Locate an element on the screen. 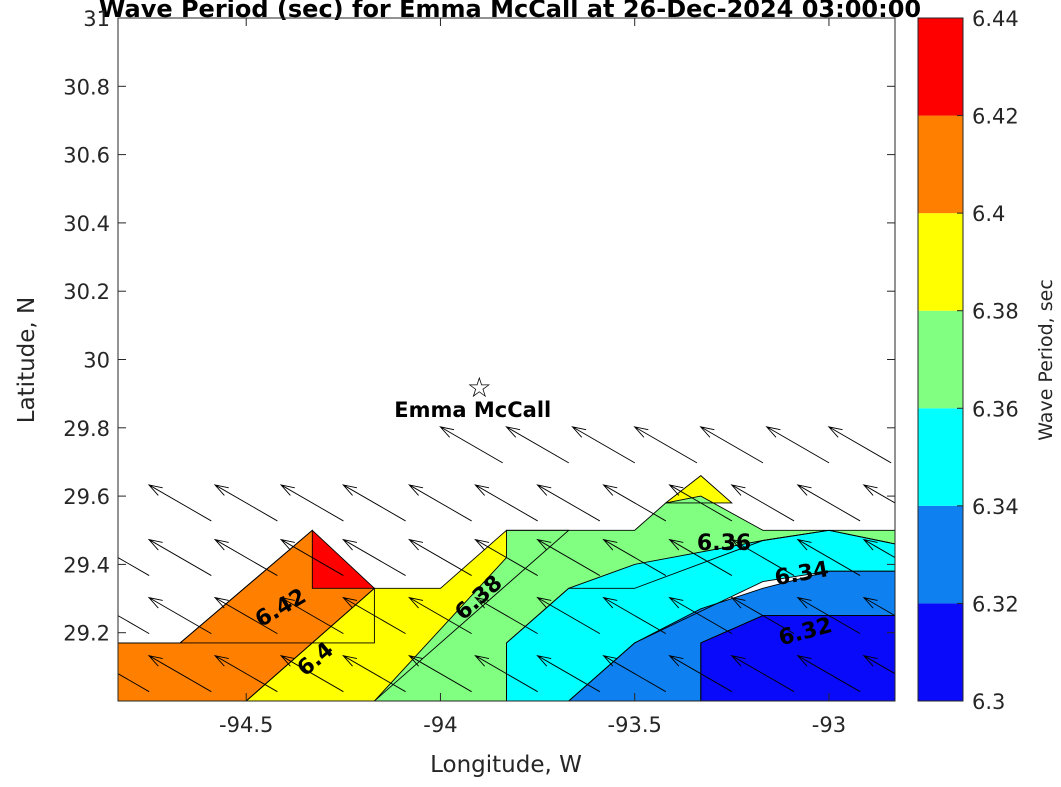  y-tick-label: 29.2 is located at coordinates (86, 634).